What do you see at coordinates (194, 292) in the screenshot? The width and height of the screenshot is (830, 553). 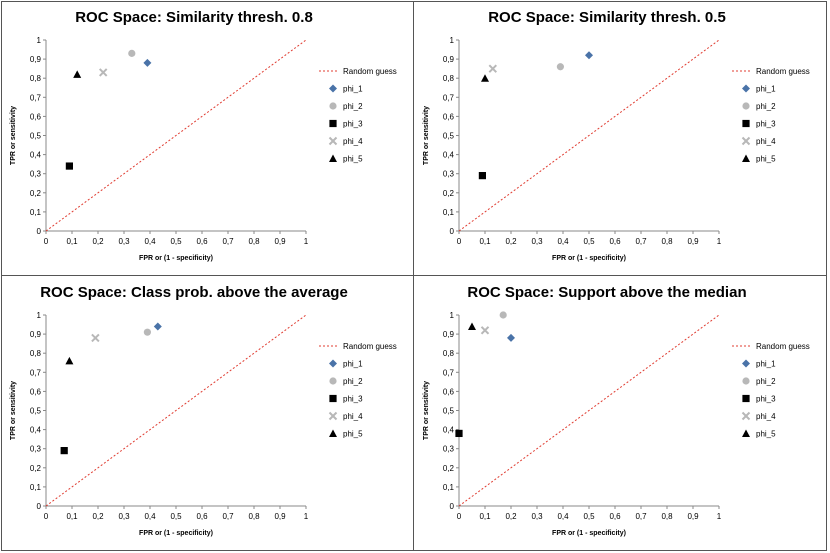 I see `chart-title: ROC Space: Class prob. above the average` at bounding box center [194, 292].